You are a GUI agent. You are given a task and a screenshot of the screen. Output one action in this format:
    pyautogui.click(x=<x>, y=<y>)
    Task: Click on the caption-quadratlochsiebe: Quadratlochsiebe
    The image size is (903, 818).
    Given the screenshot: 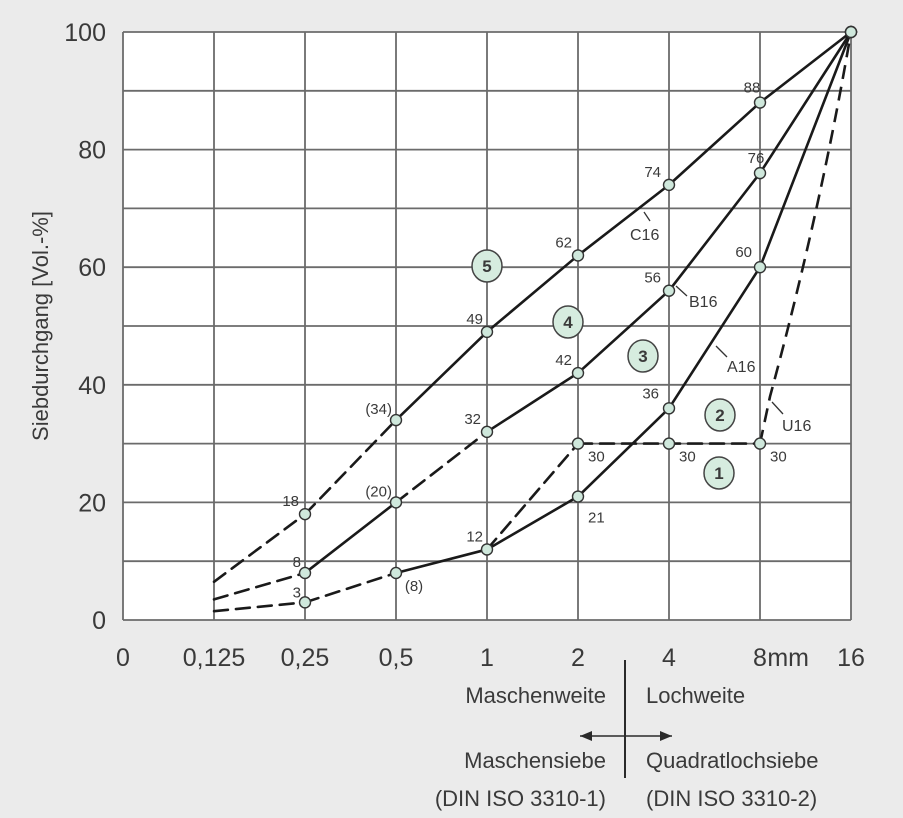 What is the action you would take?
    pyautogui.click(x=732, y=760)
    